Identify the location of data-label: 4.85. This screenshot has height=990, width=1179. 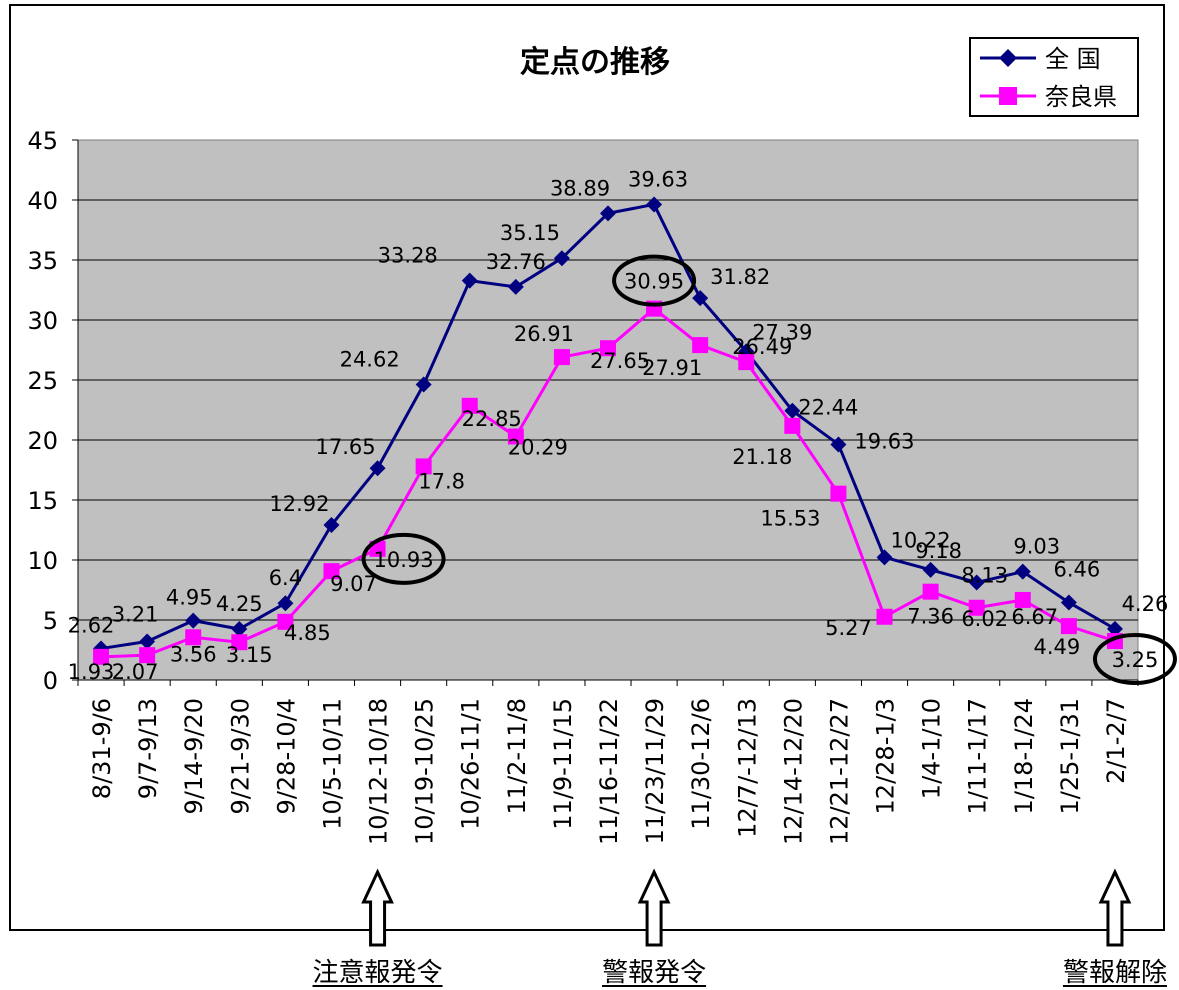
(307, 633).